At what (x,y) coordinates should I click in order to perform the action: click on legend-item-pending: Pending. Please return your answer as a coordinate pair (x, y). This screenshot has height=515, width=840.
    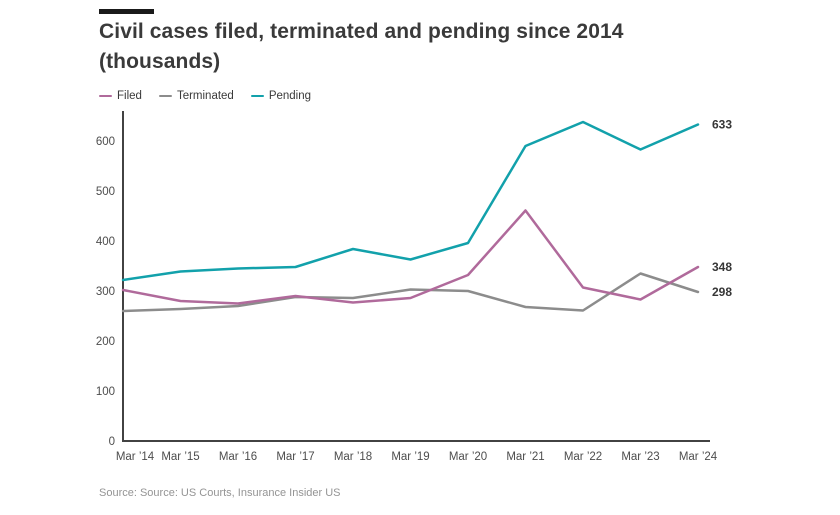
    Looking at the image, I should click on (281, 96).